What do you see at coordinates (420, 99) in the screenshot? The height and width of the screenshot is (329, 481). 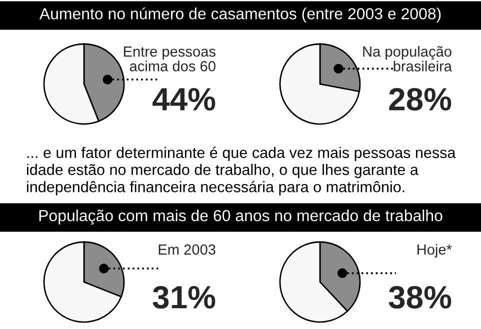 I see `data-label: 28%` at bounding box center [420, 99].